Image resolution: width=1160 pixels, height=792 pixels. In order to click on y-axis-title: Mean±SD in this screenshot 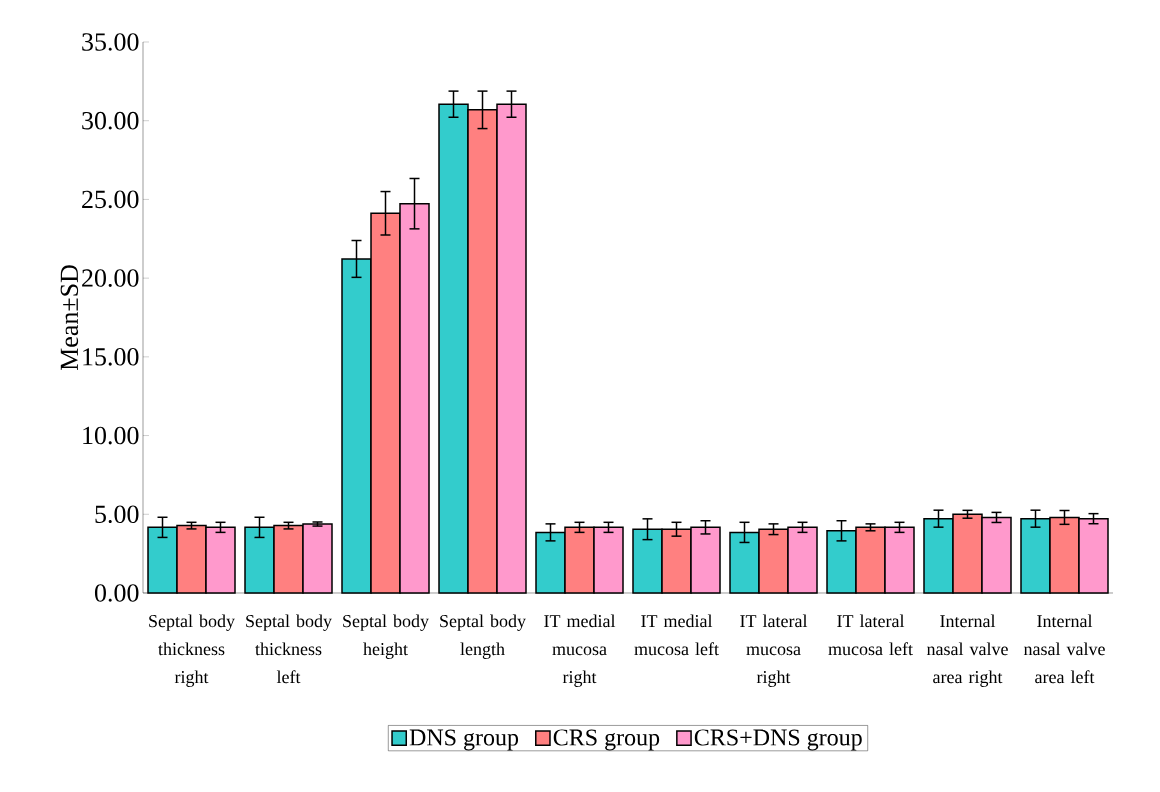, I will do `click(69, 318)`.